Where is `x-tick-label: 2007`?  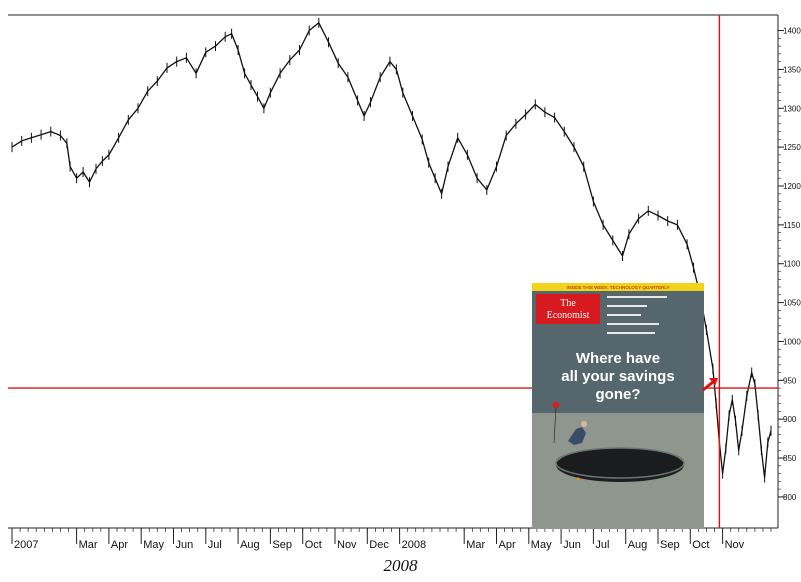
x-tick-label: 2007 is located at coordinates (26, 545).